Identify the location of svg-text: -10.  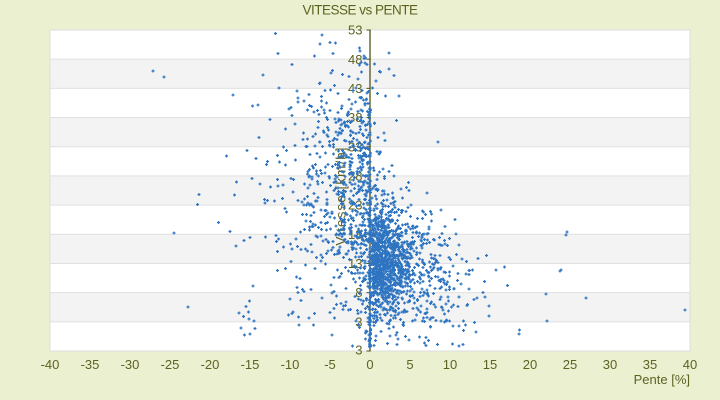
(290, 364).